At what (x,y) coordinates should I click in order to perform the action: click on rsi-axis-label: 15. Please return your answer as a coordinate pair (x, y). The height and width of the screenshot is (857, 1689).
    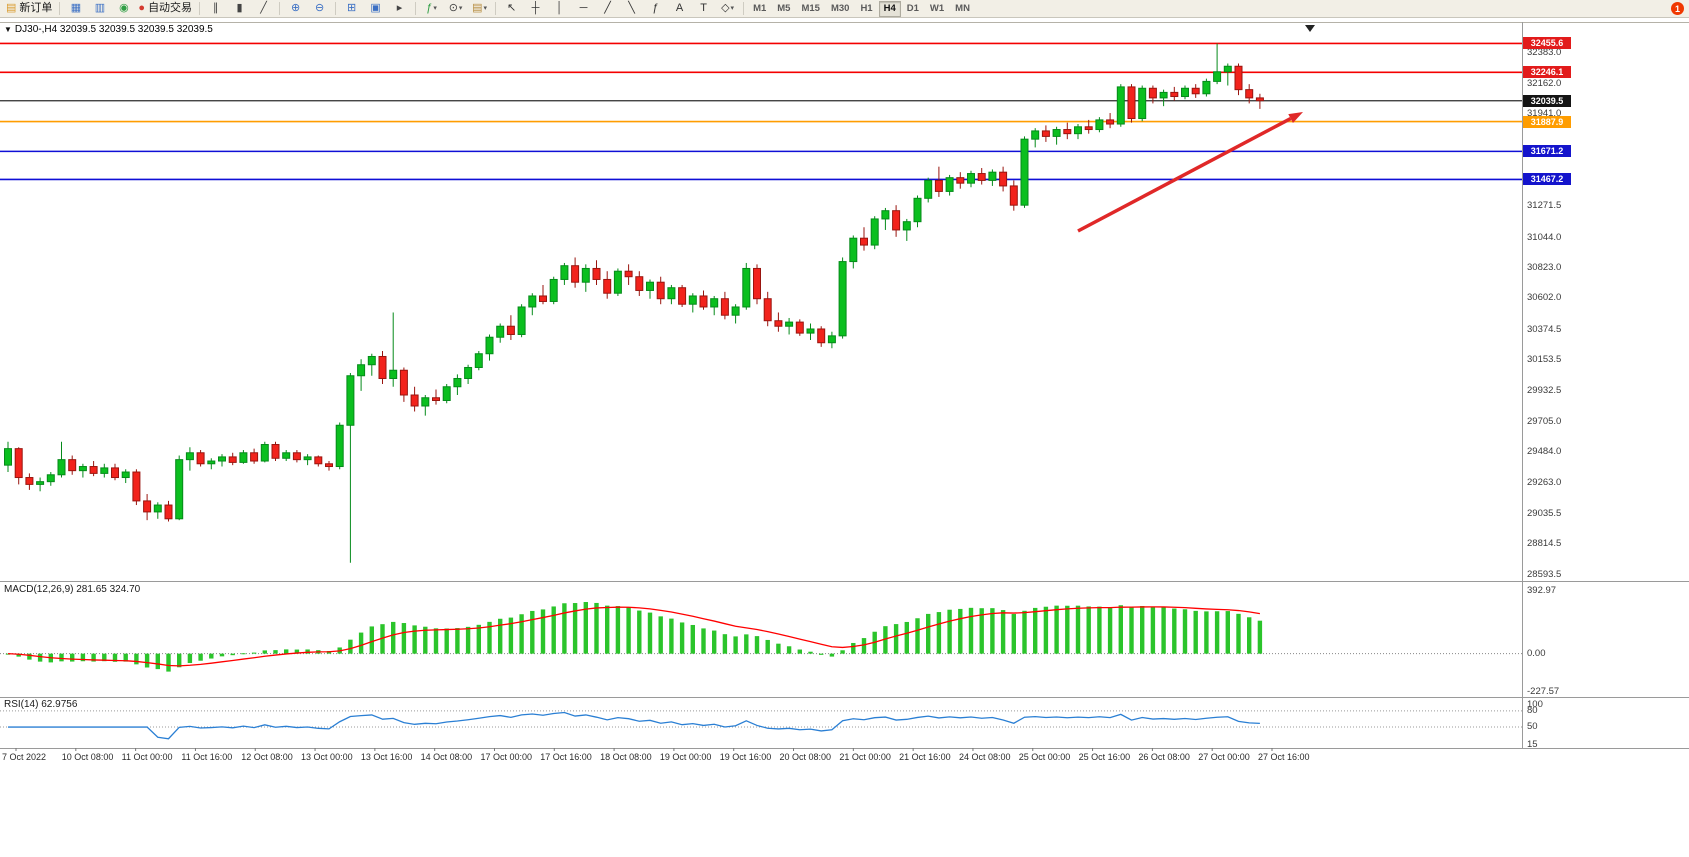
    Looking at the image, I should click on (1532, 744).